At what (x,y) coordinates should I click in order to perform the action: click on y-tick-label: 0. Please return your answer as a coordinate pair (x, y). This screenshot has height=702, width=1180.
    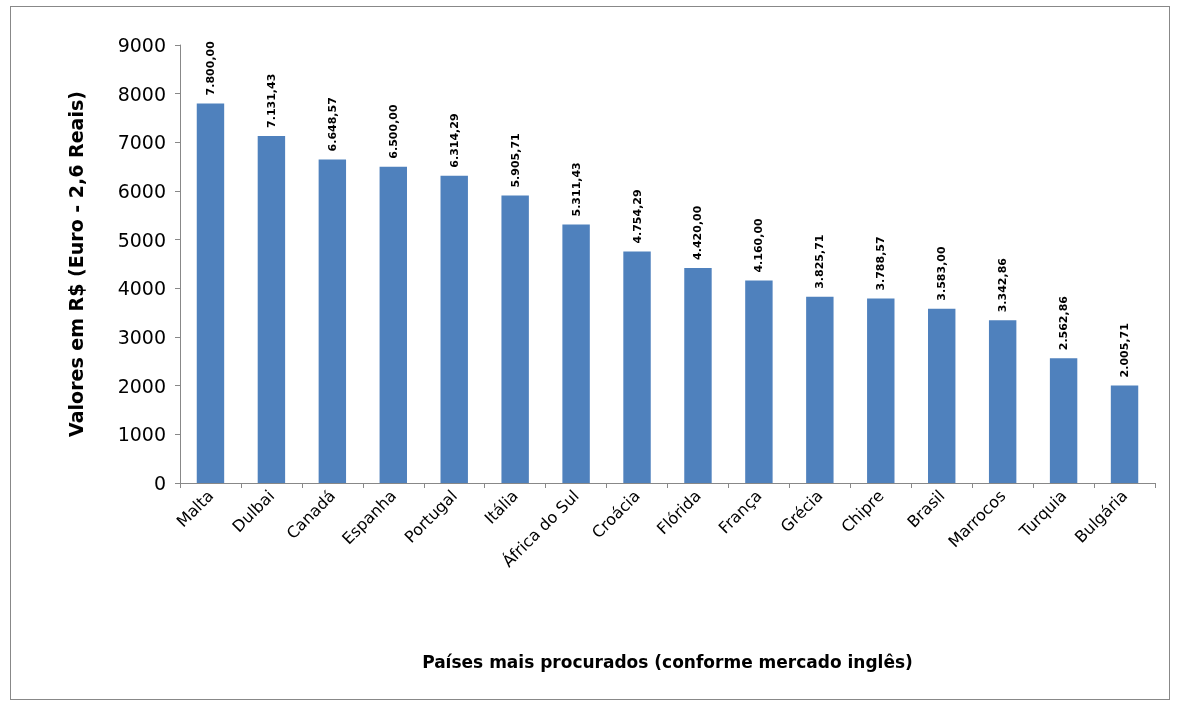
    Looking at the image, I should click on (159, 483).